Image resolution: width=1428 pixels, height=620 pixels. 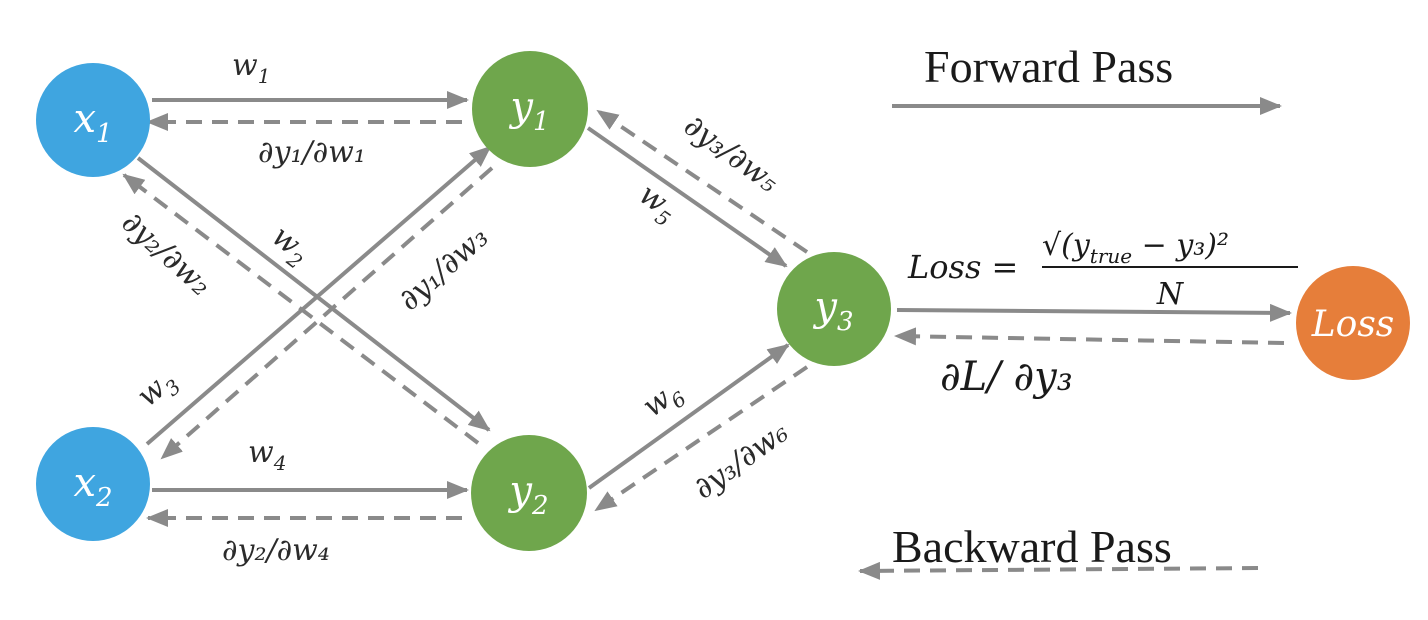 I want to click on node-y2-label: y2, so click(x=527, y=494).